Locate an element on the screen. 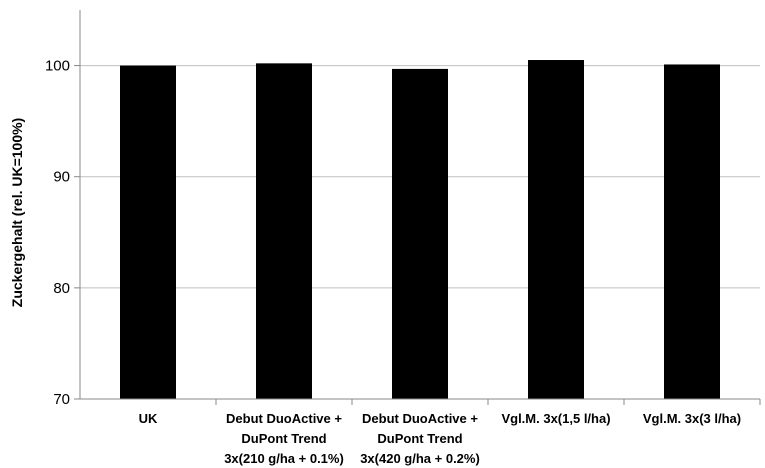 Image resolution: width=765 pixels, height=468 pixels. x-tick-label: UK is located at coordinates (148, 418).